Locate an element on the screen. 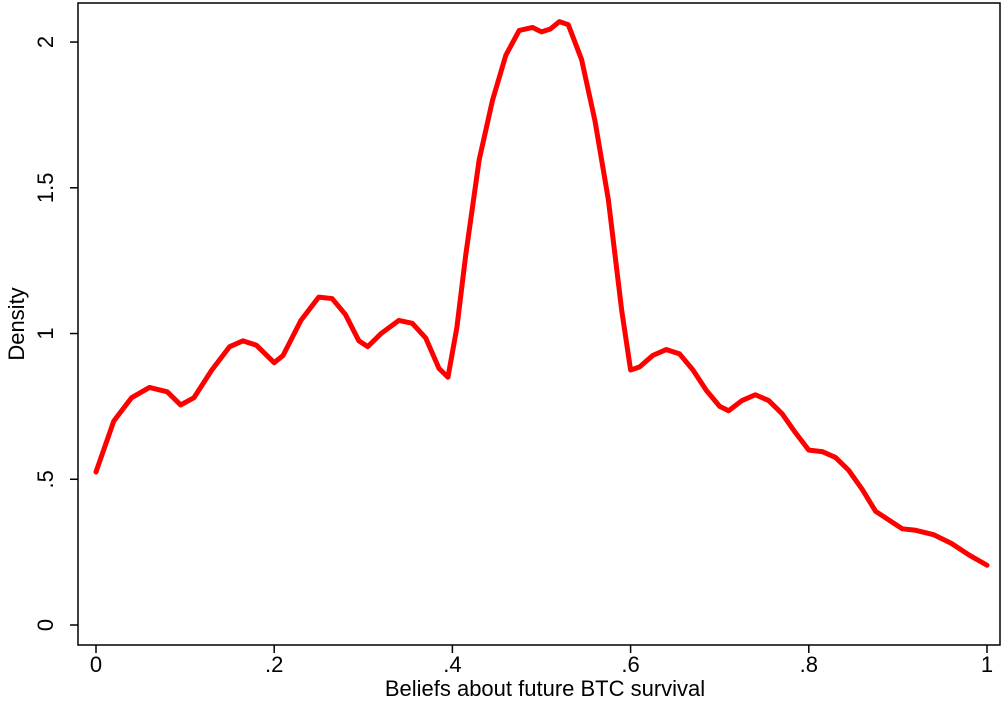  y-tick-label: 2 is located at coordinates (45, 42).